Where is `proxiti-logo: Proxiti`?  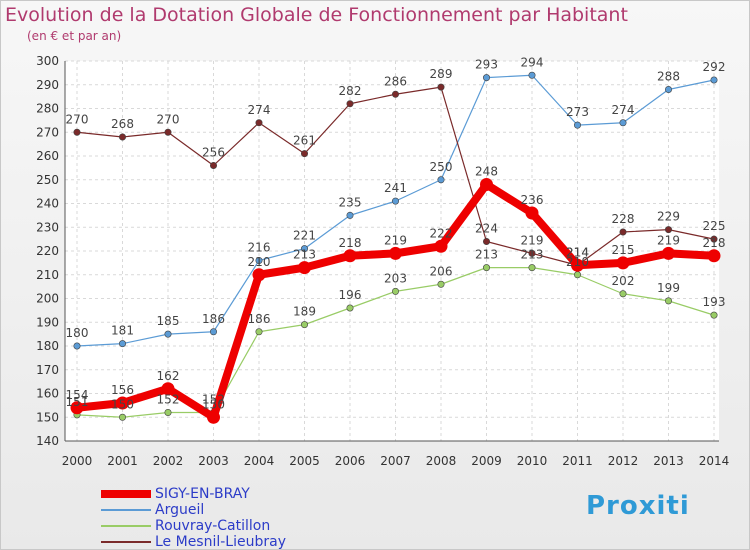
proxiti-logo: Proxiti is located at coordinates (638, 506).